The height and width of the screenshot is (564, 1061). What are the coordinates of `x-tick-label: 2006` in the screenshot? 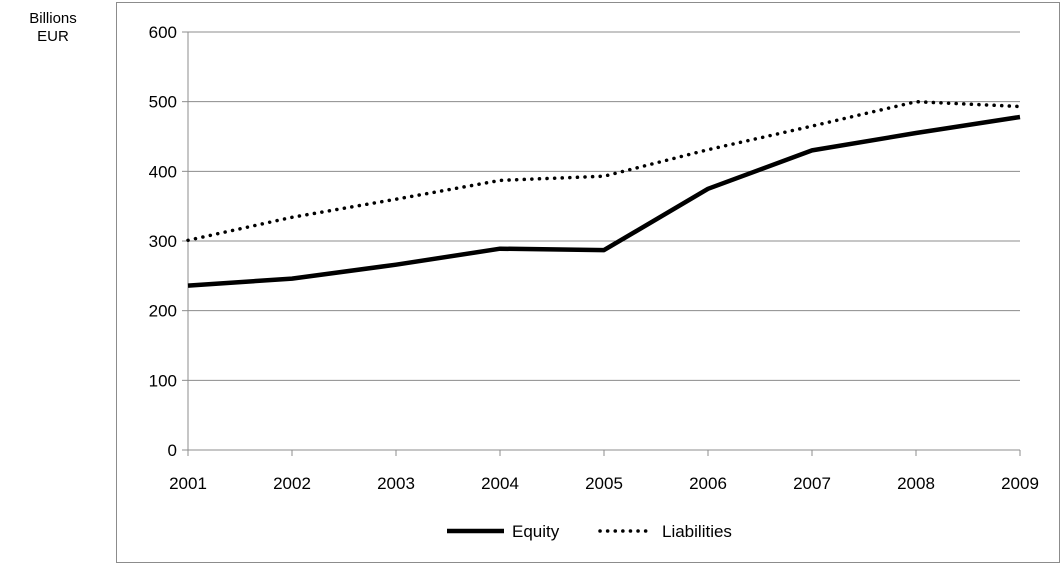 It's located at (708, 483).